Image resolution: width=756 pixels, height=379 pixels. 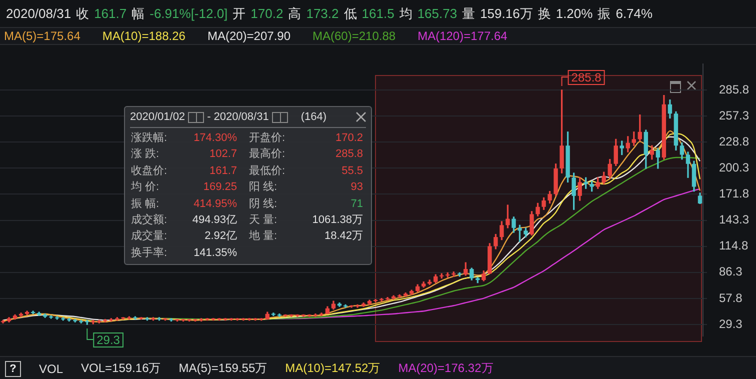 I want to click on annotation: - 2020/08/31, so click(x=238, y=117).